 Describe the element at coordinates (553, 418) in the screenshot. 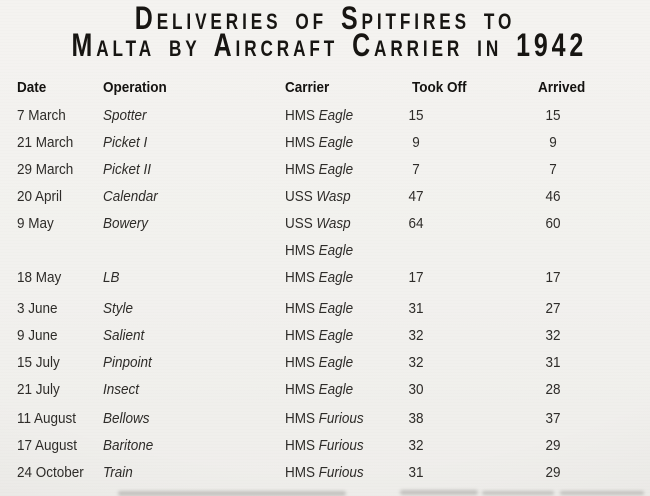

I see `arrived-value: 37` at that location.